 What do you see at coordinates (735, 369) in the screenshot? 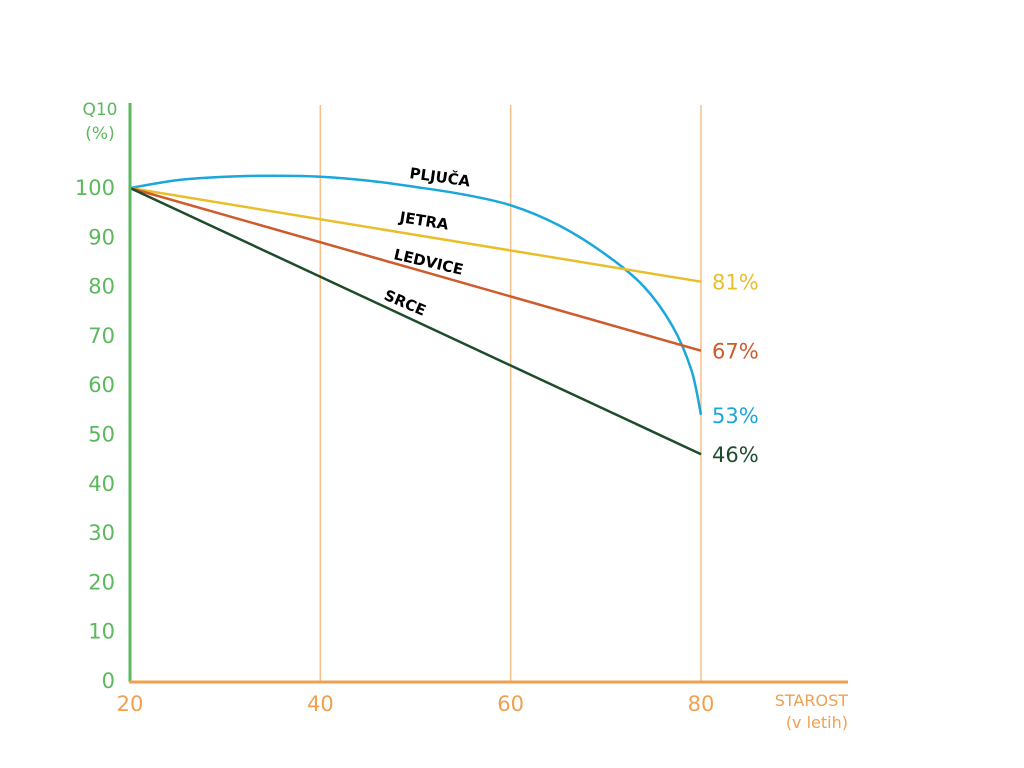
I see `series-end-labels: 53% 81% 67% 46%` at bounding box center [735, 369].